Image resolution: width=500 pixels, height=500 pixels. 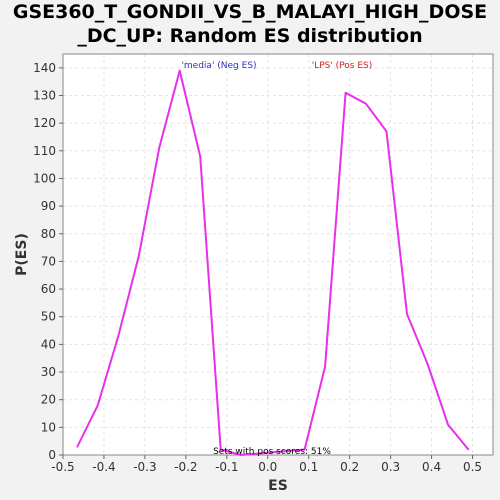 I want to click on y-tick-label: 100, so click(x=44, y=178).